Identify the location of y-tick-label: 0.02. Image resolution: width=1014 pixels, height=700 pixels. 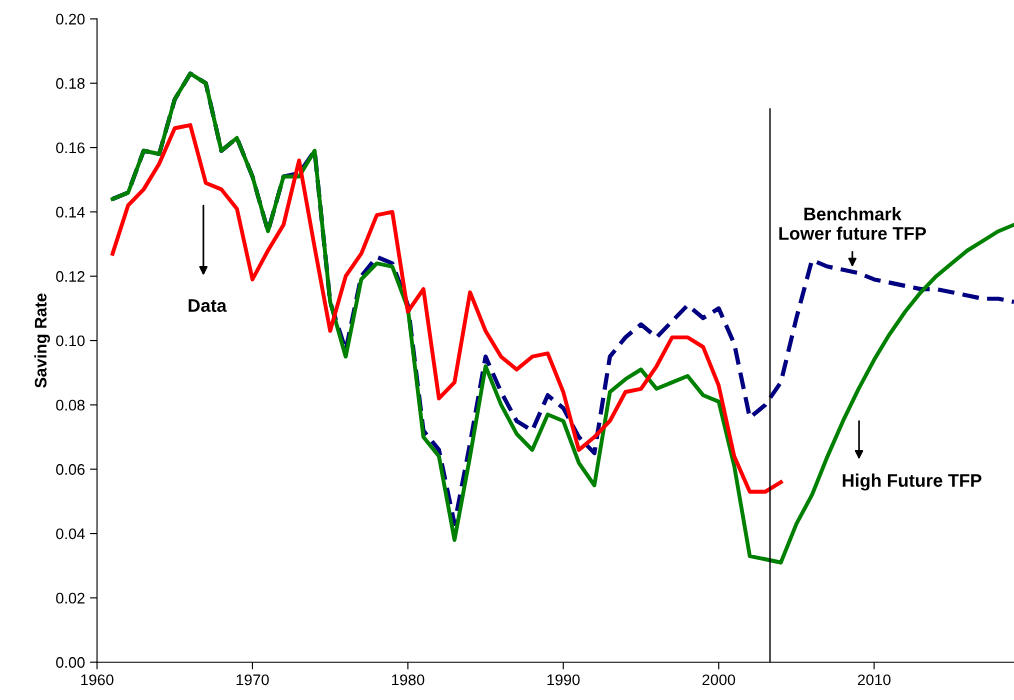
(70, 598).